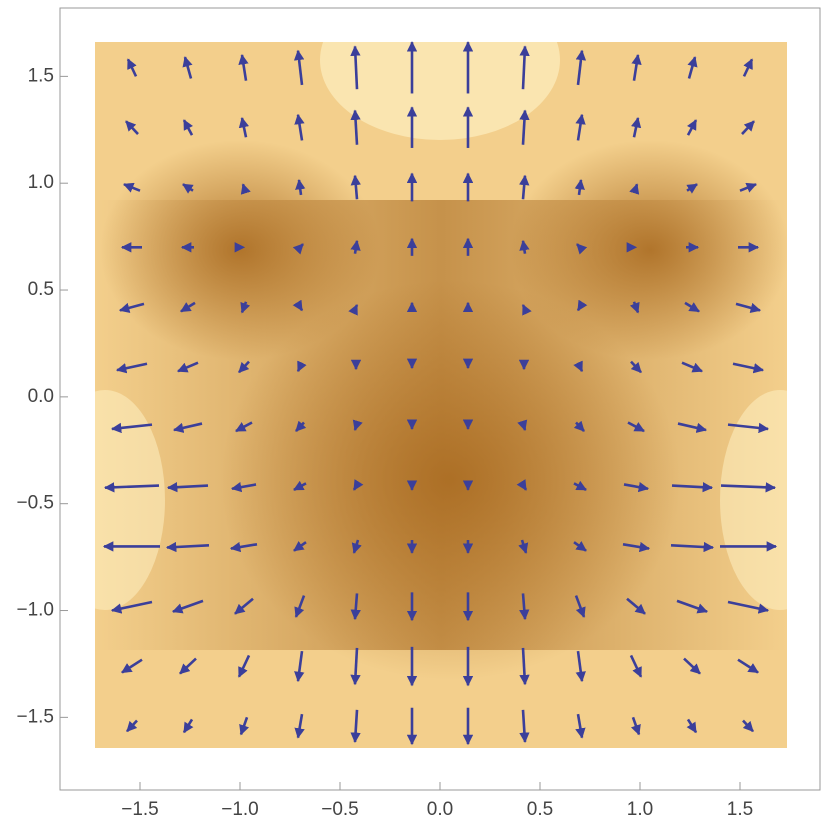 The height and width of the screenshot is (830, 830). What do you see at coordinates (640, 809) in the screenshot?
I see `x-tick-label: 1.0` at bounding box center [640, 809].